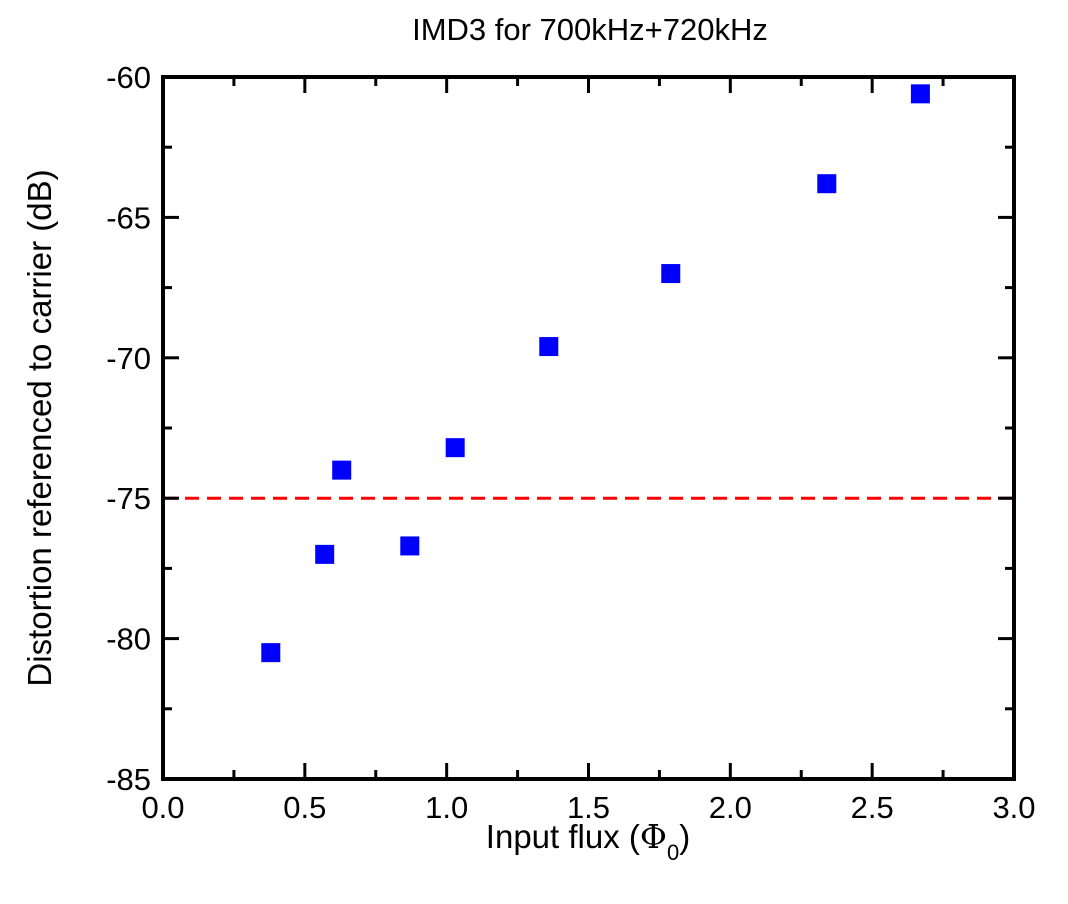 This screenshot has width=1068, height=904. Describe the element at coordinates (128, 498) in the screenshot. I see `y-tick-label: -75` at that location.